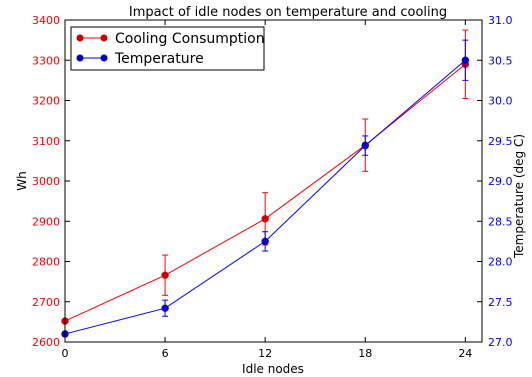  What do you see at coordinates (465, 353) in the screenshot?
I see `x-tick-label: 24` at bounding box center [465, 353].